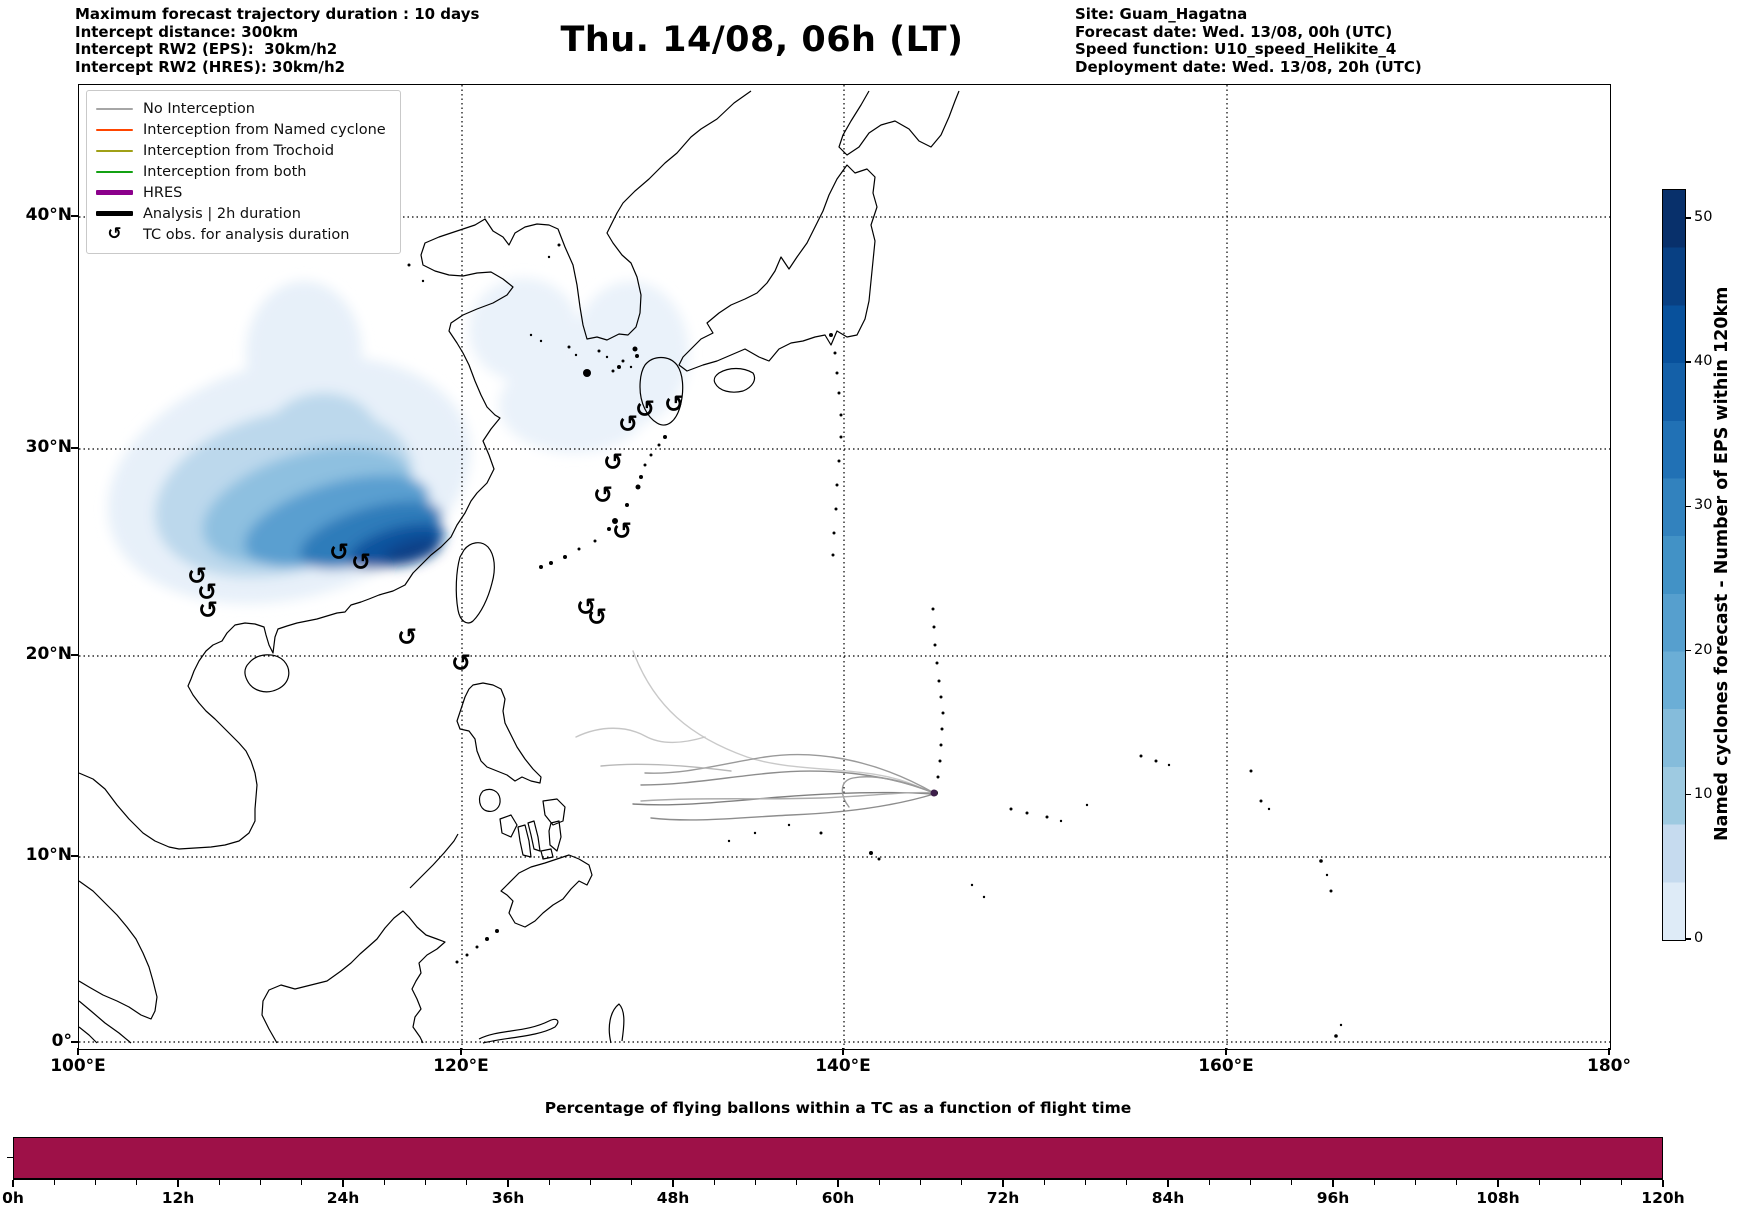 The width and height of the screenshot is (1748, 1213). Describe the element at coordinates (673, 1198) in the screenshot. I see `flight-time-tick-label: 48h` at that location.